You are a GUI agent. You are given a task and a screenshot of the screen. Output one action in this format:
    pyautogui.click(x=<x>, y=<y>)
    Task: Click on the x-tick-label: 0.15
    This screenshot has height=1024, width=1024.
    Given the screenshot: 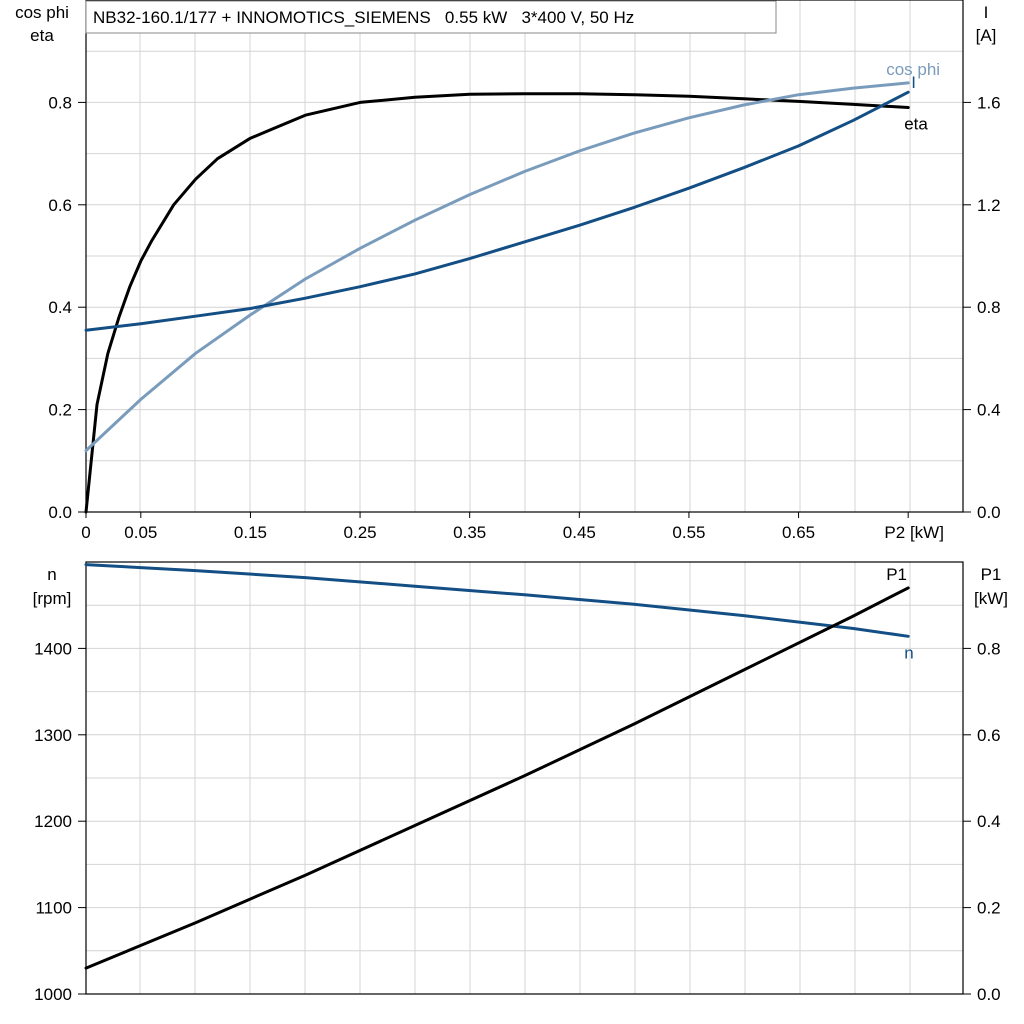 What is the action you would take?
    pyautogui.click(x=250, y=532)
    